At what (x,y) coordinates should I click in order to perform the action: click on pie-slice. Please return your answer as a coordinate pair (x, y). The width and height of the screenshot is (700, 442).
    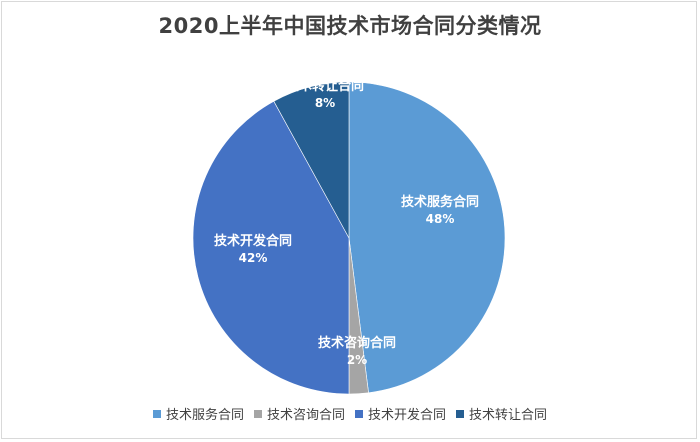
    Looking at the image, I should click on (311, 160).